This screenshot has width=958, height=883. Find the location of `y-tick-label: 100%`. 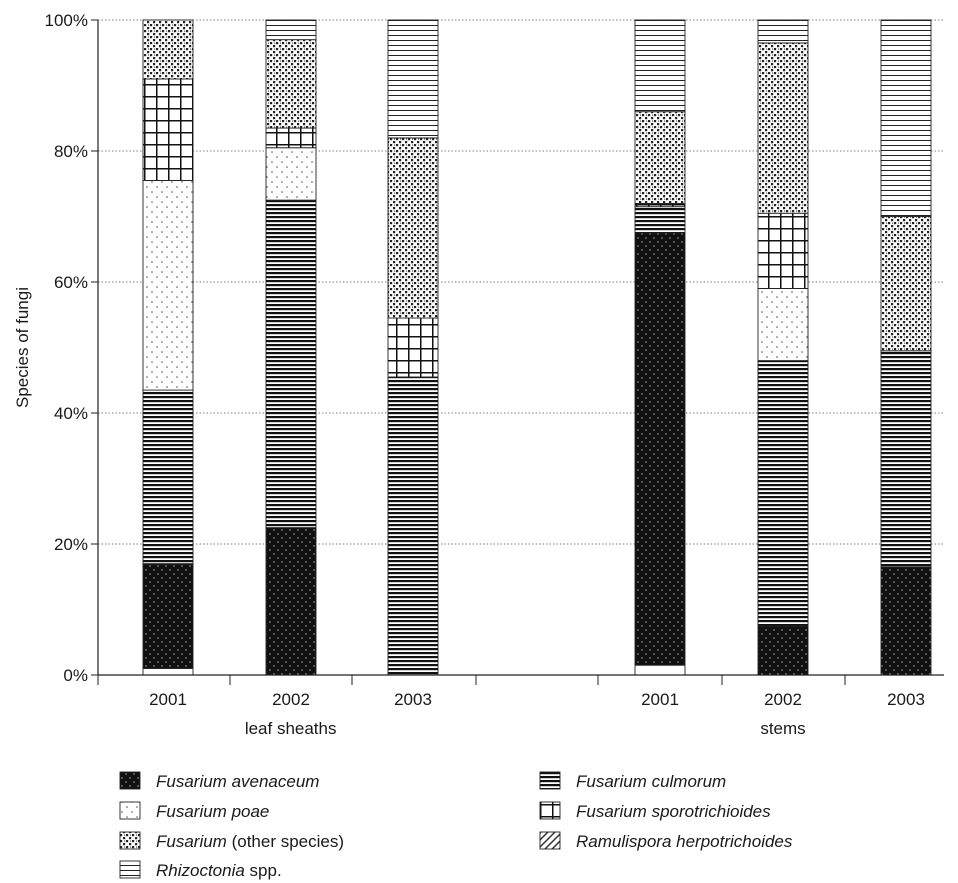

y-tick-label: 100% is located at coordinates (66, 20).